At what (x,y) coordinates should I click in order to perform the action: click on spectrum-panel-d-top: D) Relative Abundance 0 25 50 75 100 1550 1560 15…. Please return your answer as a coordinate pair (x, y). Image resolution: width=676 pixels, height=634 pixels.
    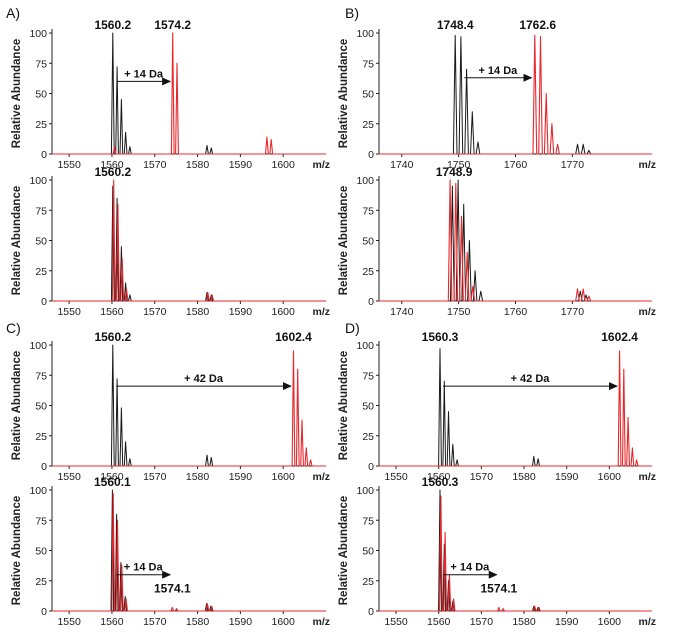
    Looking at the image, I should click on (497, 401).